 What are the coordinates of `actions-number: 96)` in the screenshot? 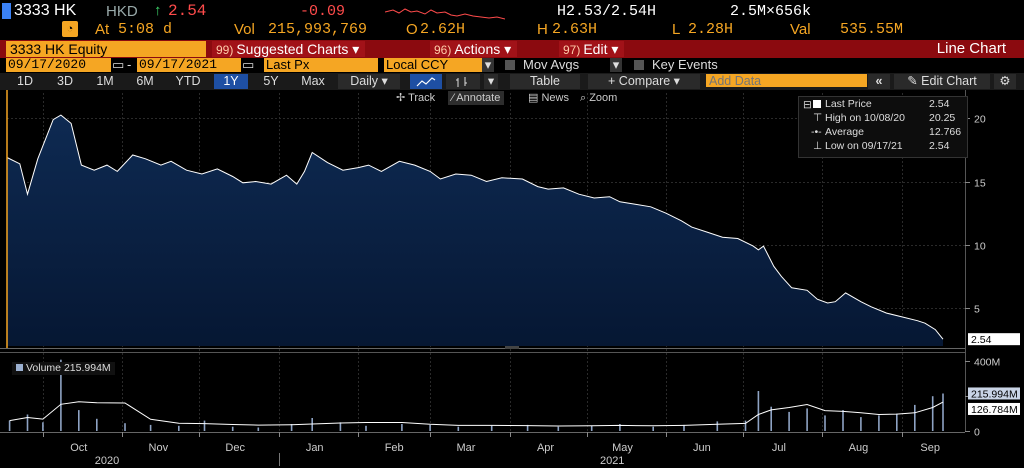 It's located at (443, 50).